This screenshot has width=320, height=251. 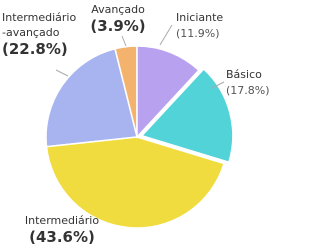 What do you see at coordinates (62, 220) in the screenshot?
I see `slice-label: Intermediário` at bounding box center [62, 220].